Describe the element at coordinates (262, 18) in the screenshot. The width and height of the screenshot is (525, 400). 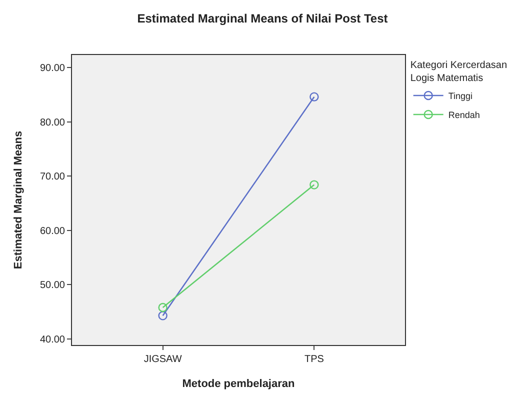
I see `chart-title: Estimated Marginal Means of Nilai Post Test` at that location.